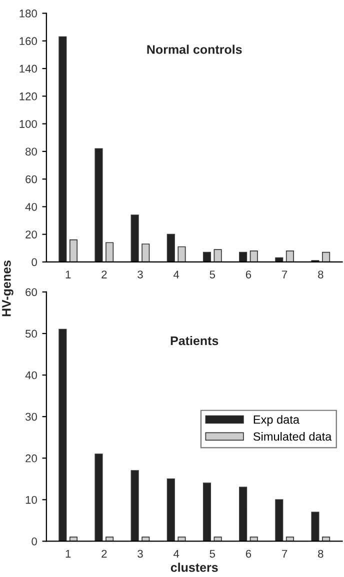 The image size is (344, 577). What do you see at coordinates (194, 49) in the screenshot?
I see `text: Normal controls` at bounding box center [194, 49].